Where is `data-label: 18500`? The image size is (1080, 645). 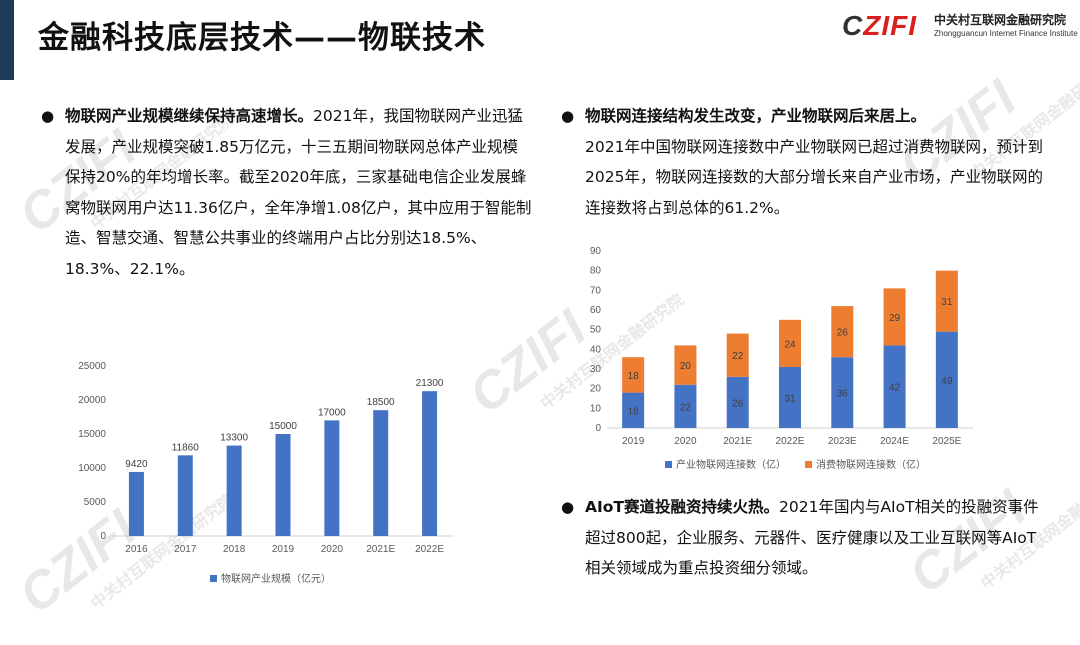 data-label: 18500 is located at coordinates (381, 402).